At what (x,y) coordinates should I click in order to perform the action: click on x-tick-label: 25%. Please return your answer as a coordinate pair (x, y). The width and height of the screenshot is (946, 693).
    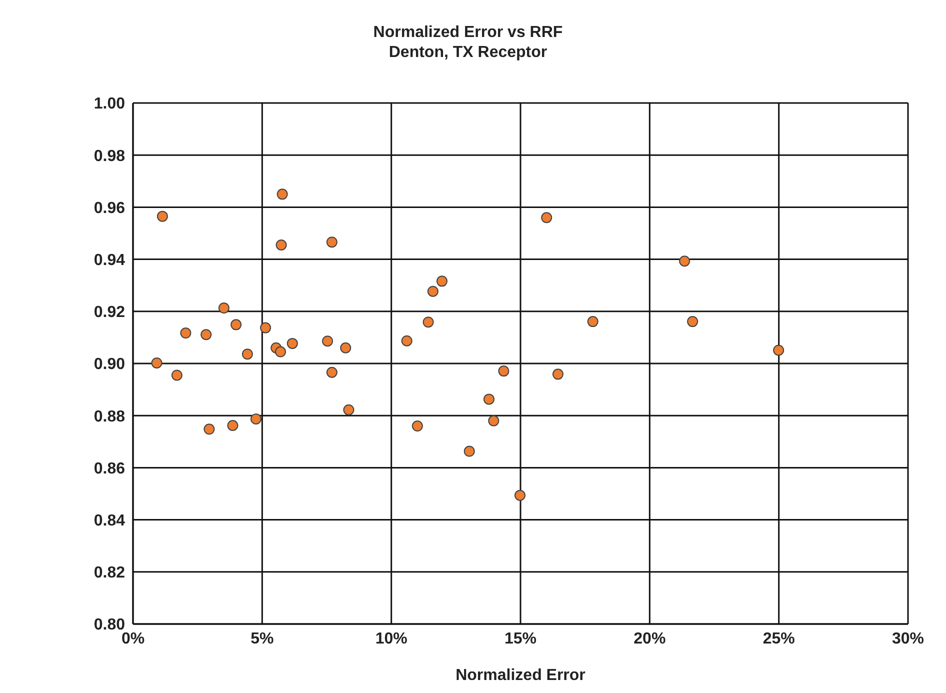
    Looking at the image, I should click on (778, 639).